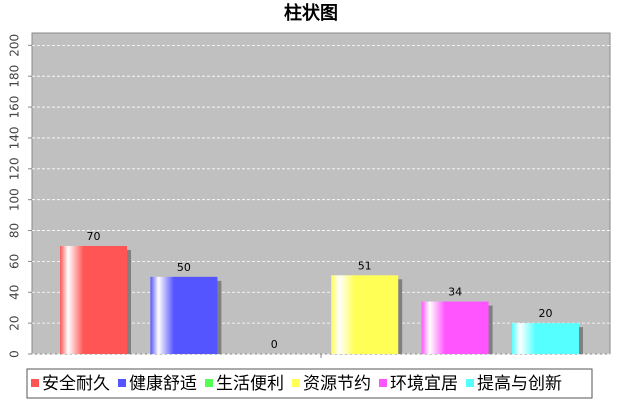 The width and height of the screenshot is (620, 400). What do you see at coordinates (424, 384) in the screenshot?
I see `legend-label: 环境宜居` at bounding box center [424, 384].